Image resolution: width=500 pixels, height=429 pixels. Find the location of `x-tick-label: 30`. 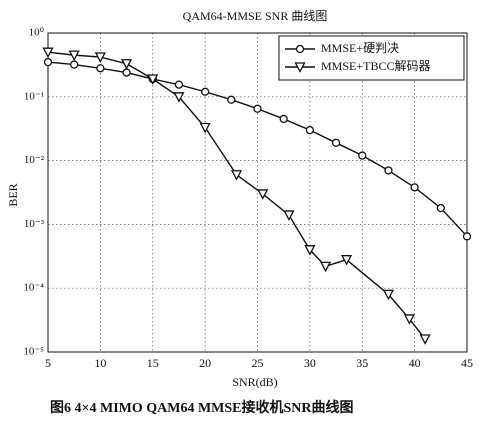

x-tick-label: 30 is located at coordinates (310, 363).